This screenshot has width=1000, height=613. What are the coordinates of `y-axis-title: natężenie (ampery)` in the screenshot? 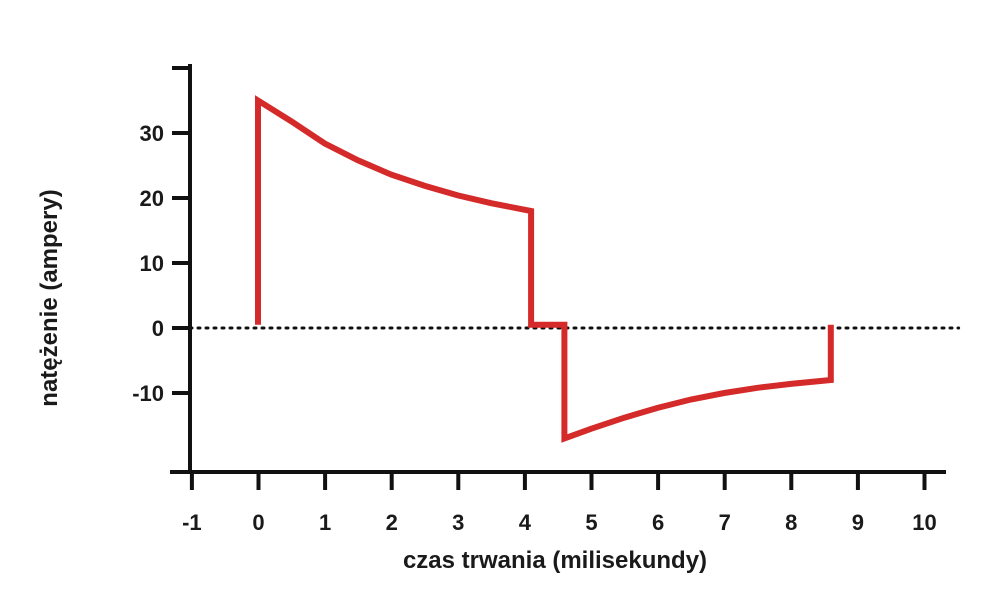 It's located at (49, 297).